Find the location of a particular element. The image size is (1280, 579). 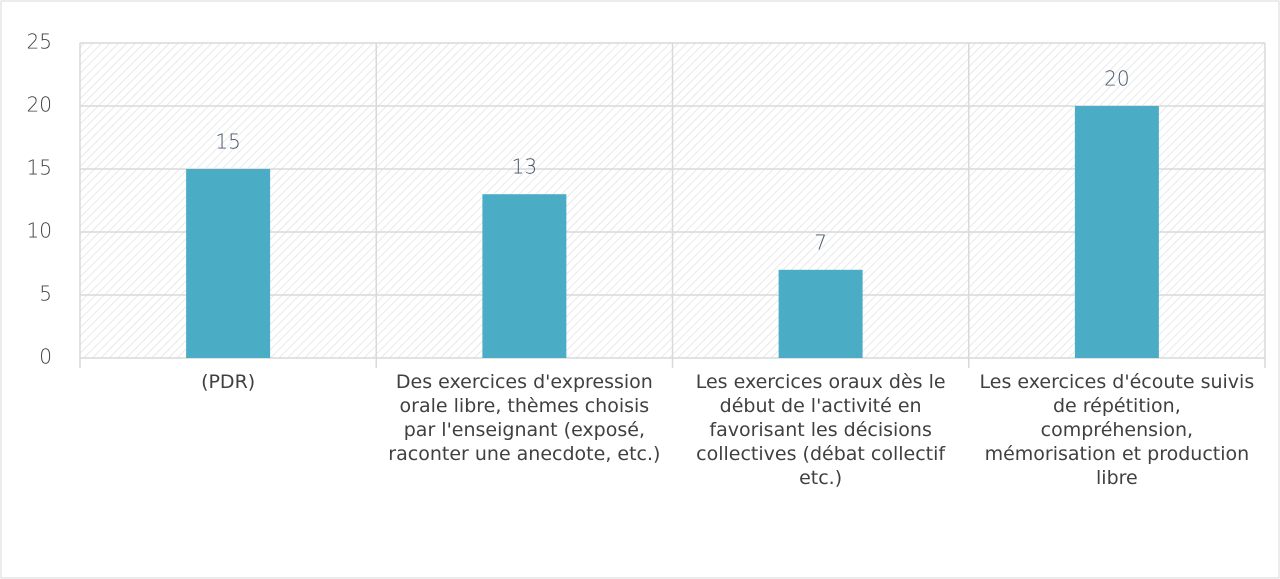

value-label: 7 is located at coordinates (820, 242).